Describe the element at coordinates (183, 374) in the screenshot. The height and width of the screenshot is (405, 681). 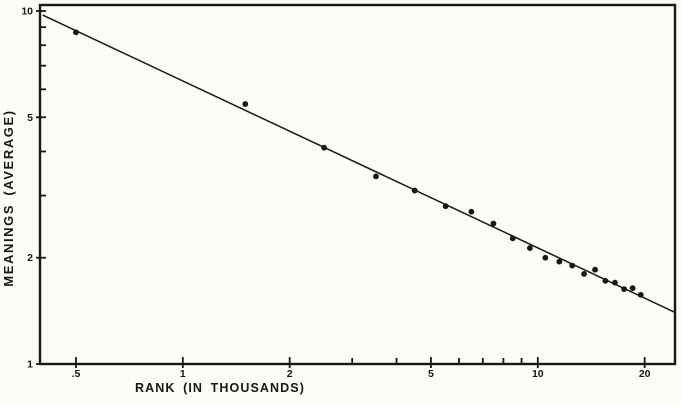
I see `x-tick-label: 1` at that location.